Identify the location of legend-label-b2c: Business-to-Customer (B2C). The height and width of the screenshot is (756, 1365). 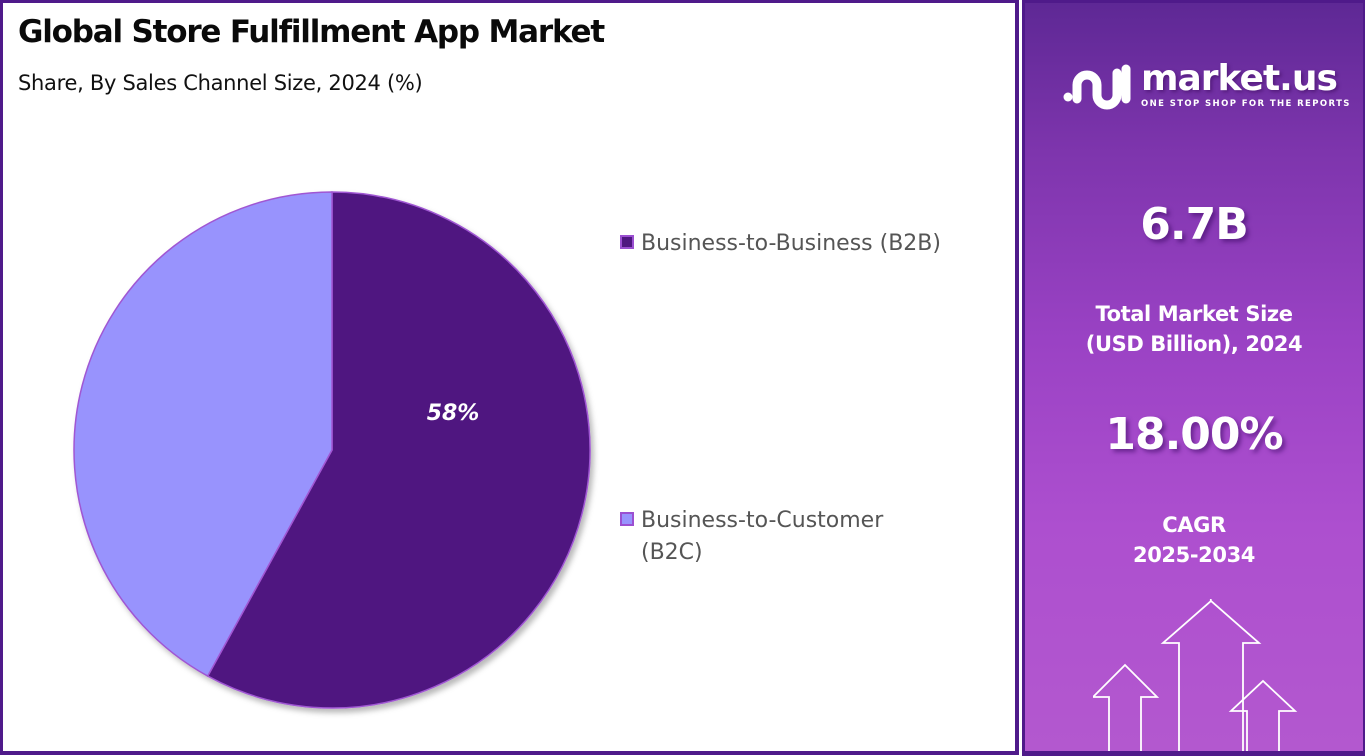
(762, 537).